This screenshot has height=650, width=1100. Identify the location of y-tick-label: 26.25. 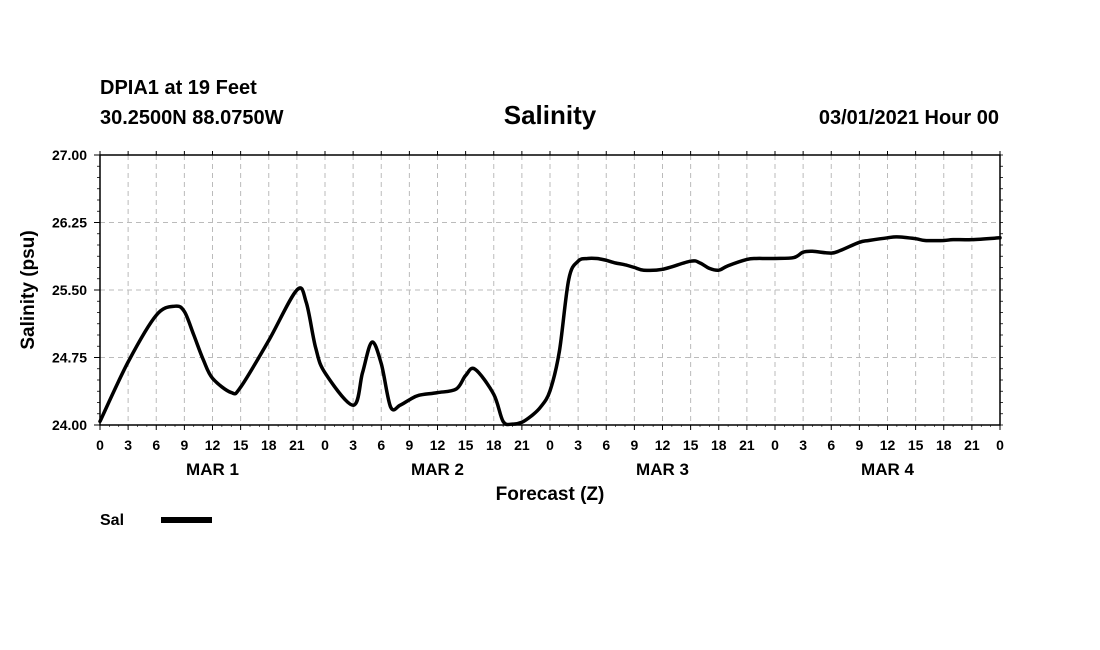
(69, 223).